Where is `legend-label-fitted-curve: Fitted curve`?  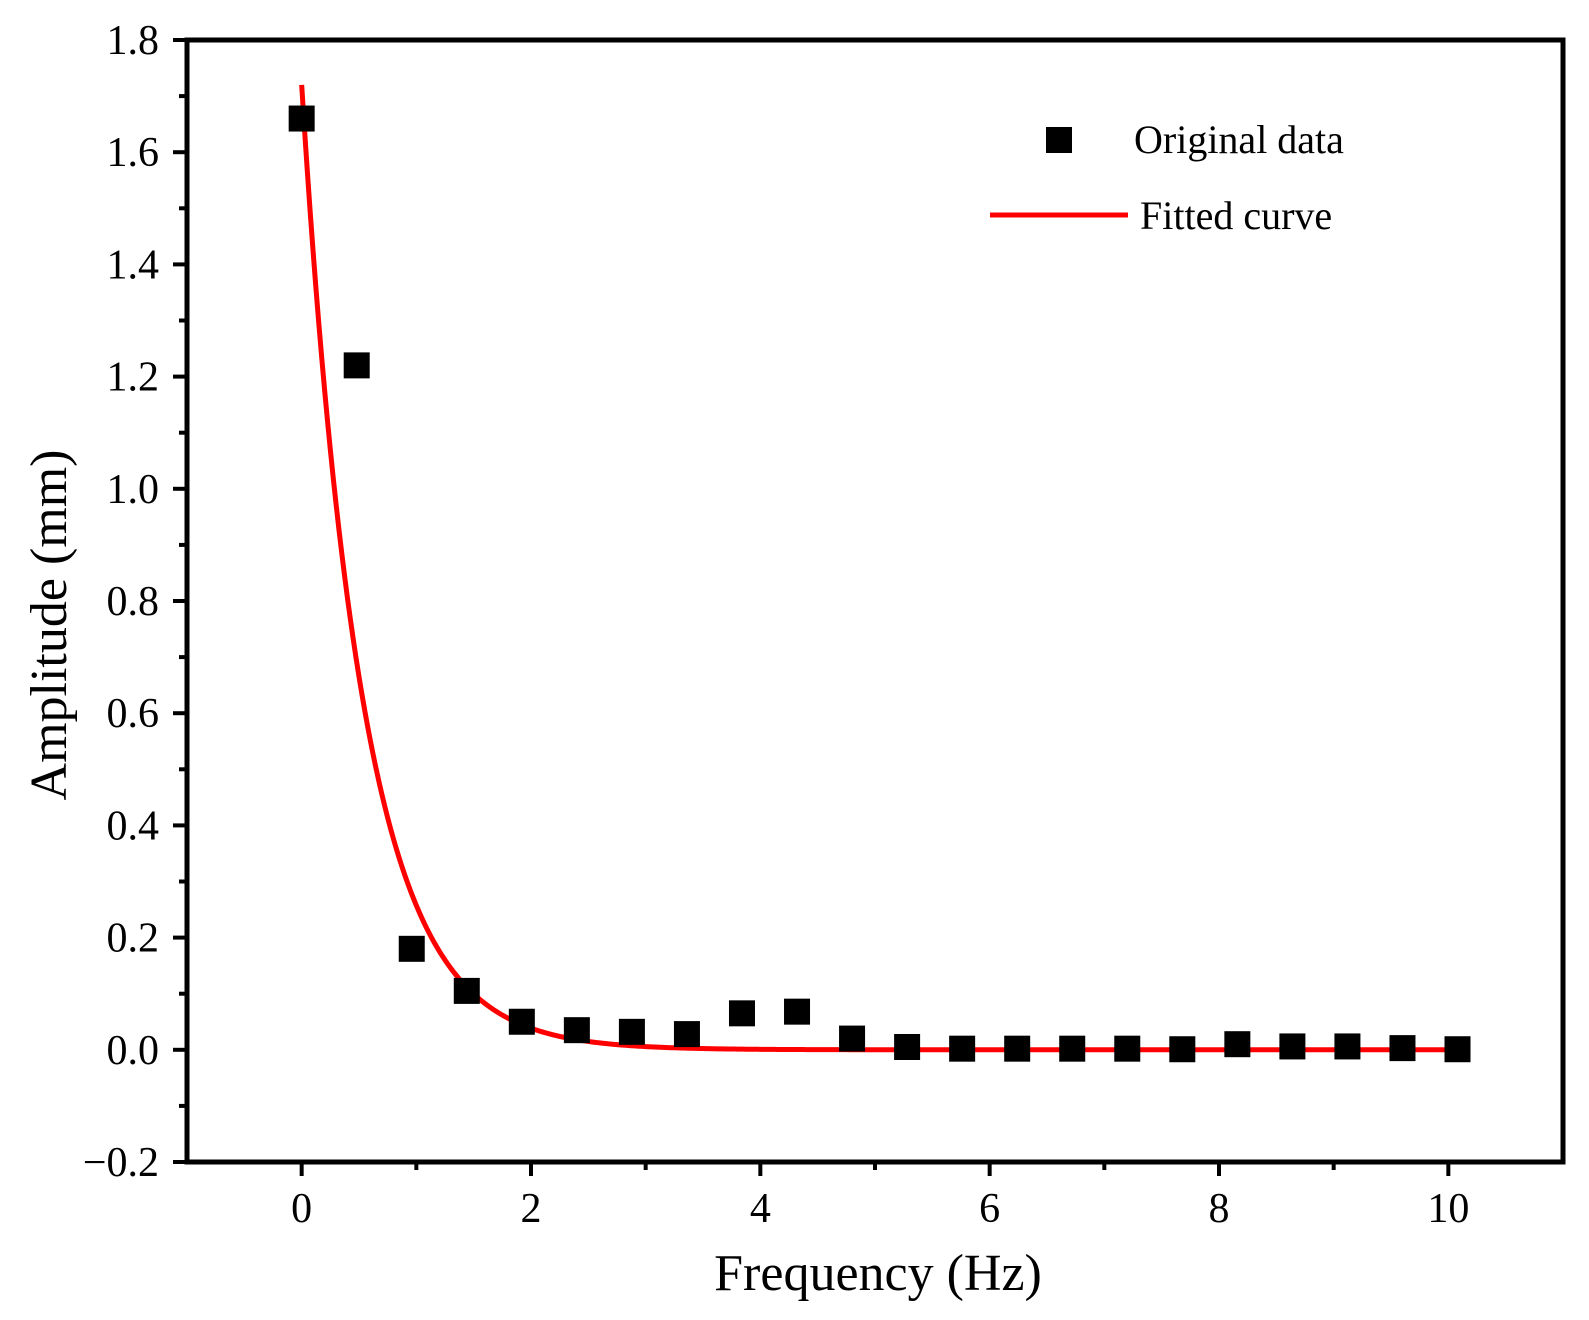
legend-label-fitted-curve: Fitted curve is located at coordinates (1236, 215).